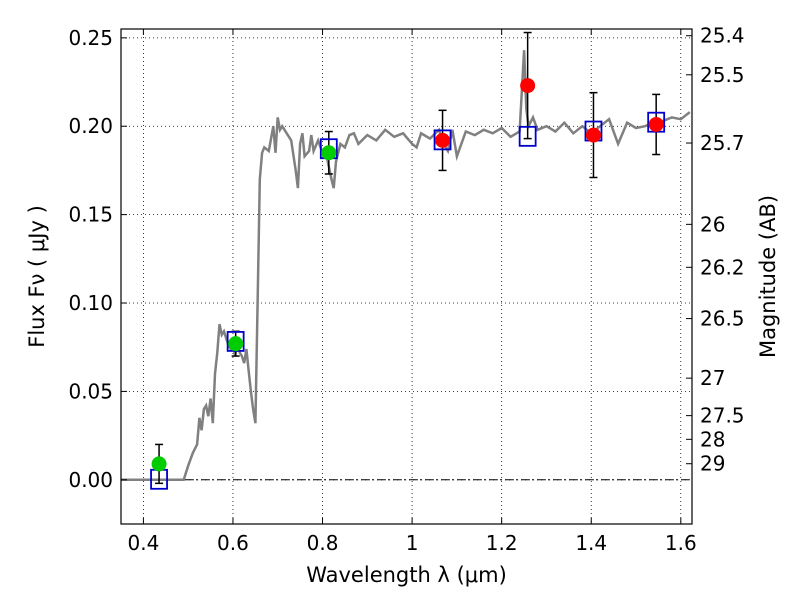  I want to click on x-tick-label: 0.4, so click(143, 543).